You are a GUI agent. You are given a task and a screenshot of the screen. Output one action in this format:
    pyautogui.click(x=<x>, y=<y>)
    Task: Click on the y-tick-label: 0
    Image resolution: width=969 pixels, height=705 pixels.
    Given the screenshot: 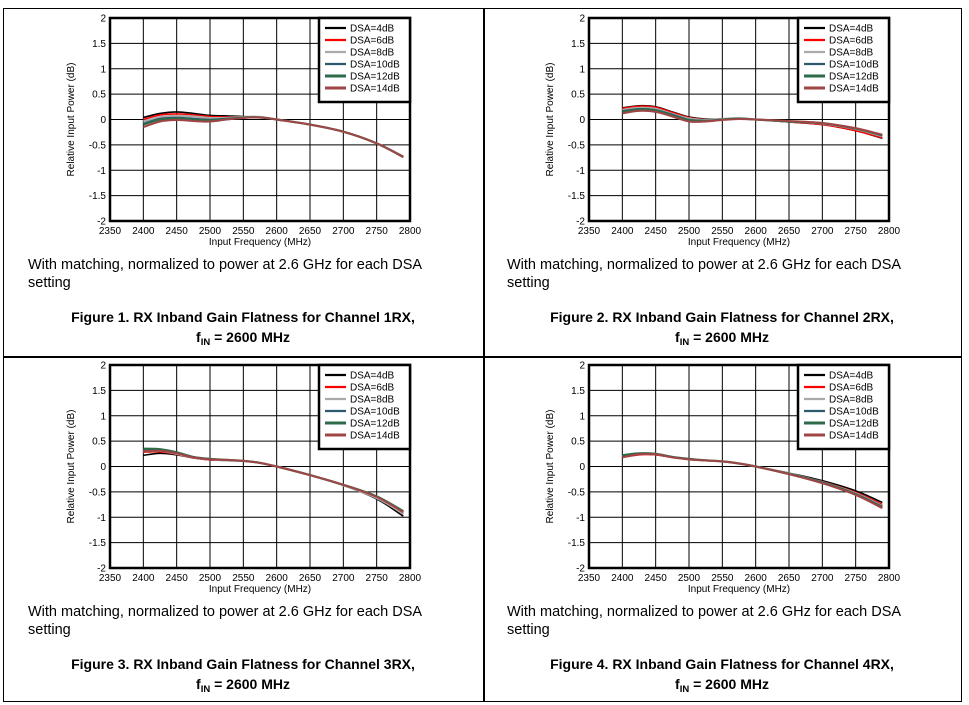 What is the action you would take?
    pyautogui.click(x=582, y=120)
    